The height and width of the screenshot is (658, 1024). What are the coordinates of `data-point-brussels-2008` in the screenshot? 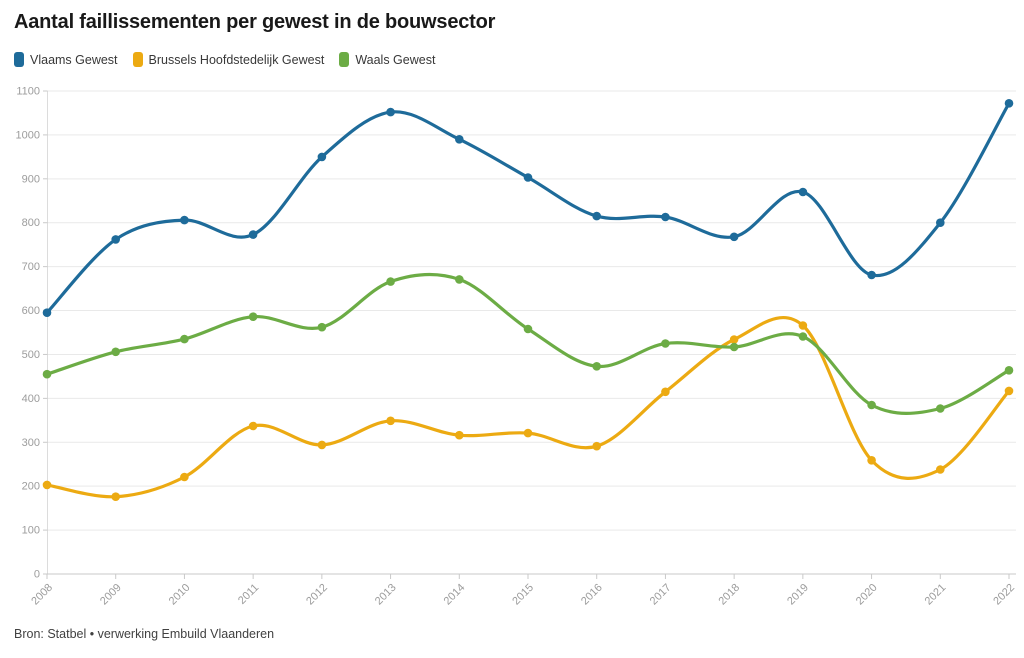 It's located at (47, 485).